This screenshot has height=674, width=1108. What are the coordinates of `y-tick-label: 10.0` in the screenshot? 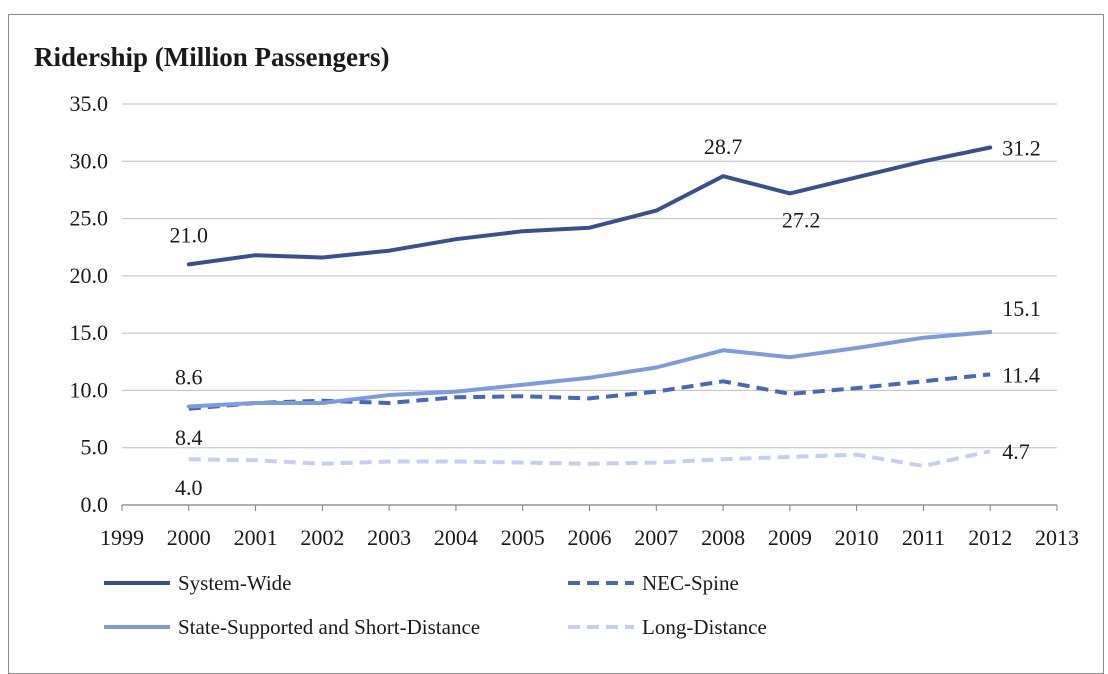 It's located at (89, 389).